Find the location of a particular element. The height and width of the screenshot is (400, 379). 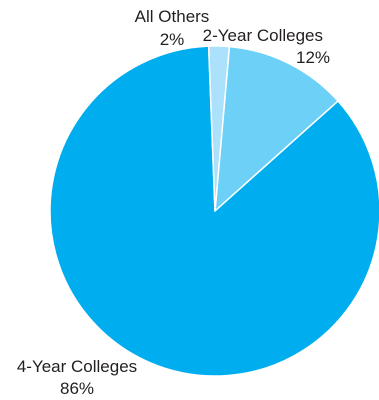

slice-label-2-year-colleges-name: 2-Year Colleges is located at coordinates (263, 35).